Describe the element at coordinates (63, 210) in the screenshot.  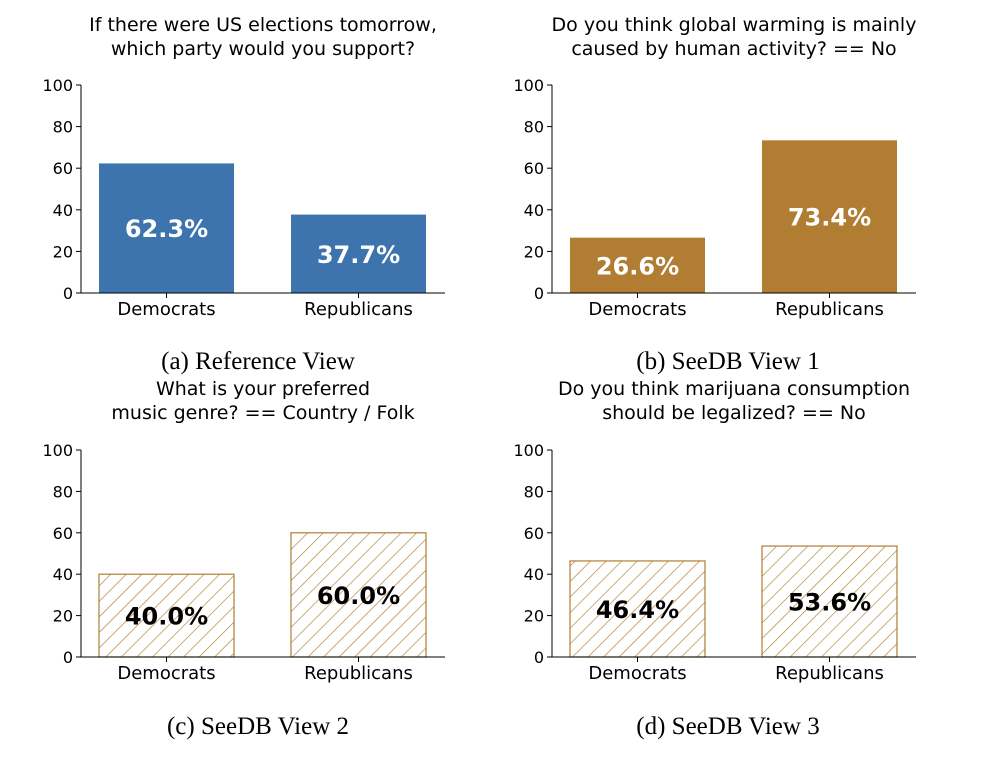
I see `y-tick-label-a-40: 40` at that location.